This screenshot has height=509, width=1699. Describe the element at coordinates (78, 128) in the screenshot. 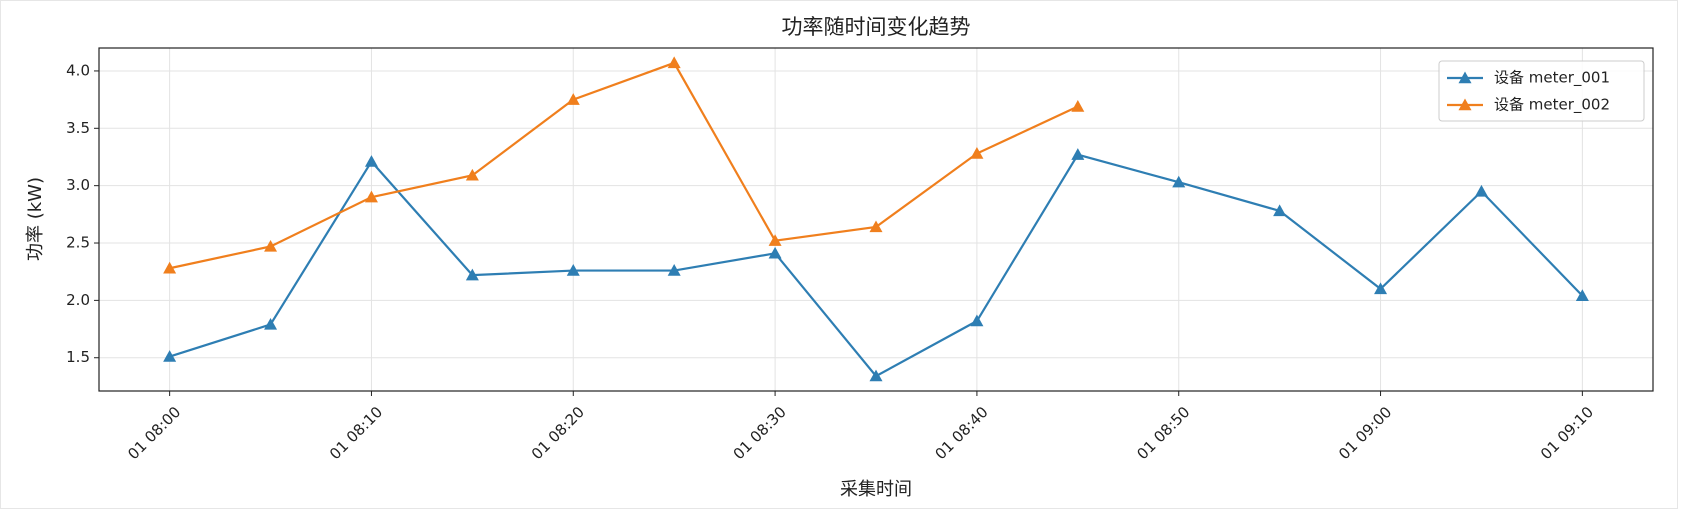

I see `y-tick-label: 3.5` at that location.